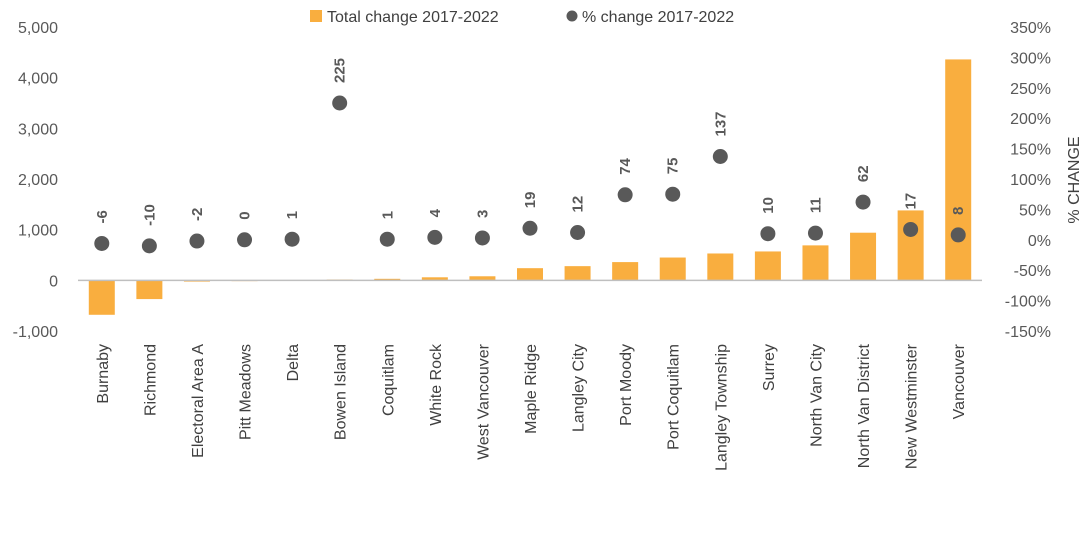  What do you see at coordinates (436, 384) in the screenshot?
I see `category-label: White Rock` at bounding box center [436, 384].